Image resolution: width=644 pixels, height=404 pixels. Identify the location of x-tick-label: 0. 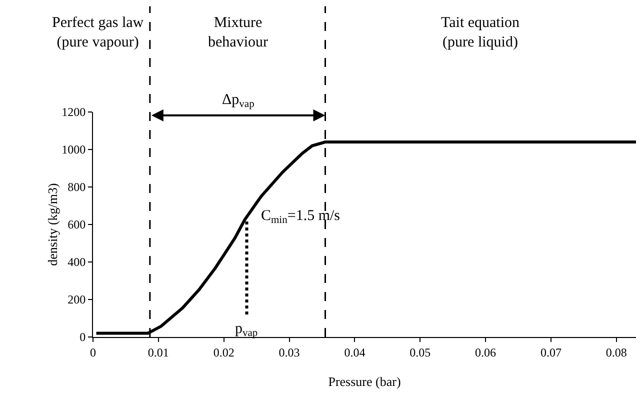
(93, 352).